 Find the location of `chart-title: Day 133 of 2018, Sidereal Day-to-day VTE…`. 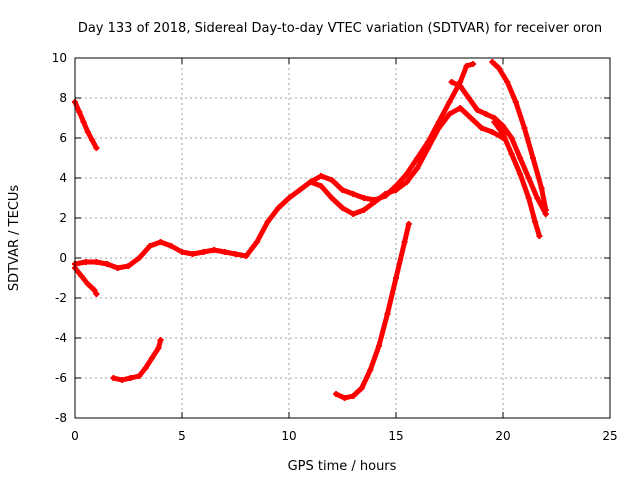

chart-title: Day 133 of 2018, Sidereal Day-to-day VTE… is located at coordinates (340, 28).